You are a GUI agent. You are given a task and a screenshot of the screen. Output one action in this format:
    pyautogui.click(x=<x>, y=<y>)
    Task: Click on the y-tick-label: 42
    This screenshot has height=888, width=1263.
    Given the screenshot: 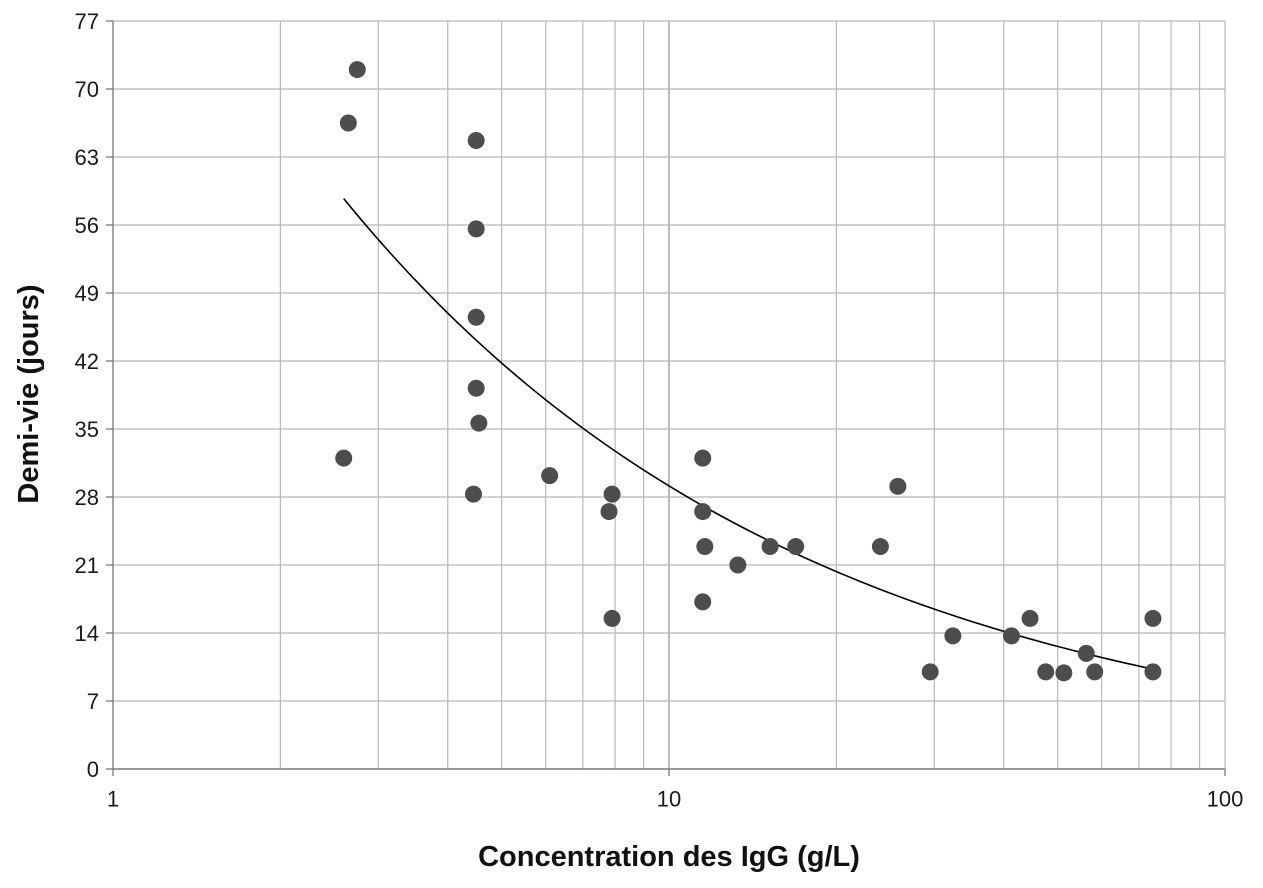 What is the action you would take?
    pyautogui.click(x=87, y=361)
    